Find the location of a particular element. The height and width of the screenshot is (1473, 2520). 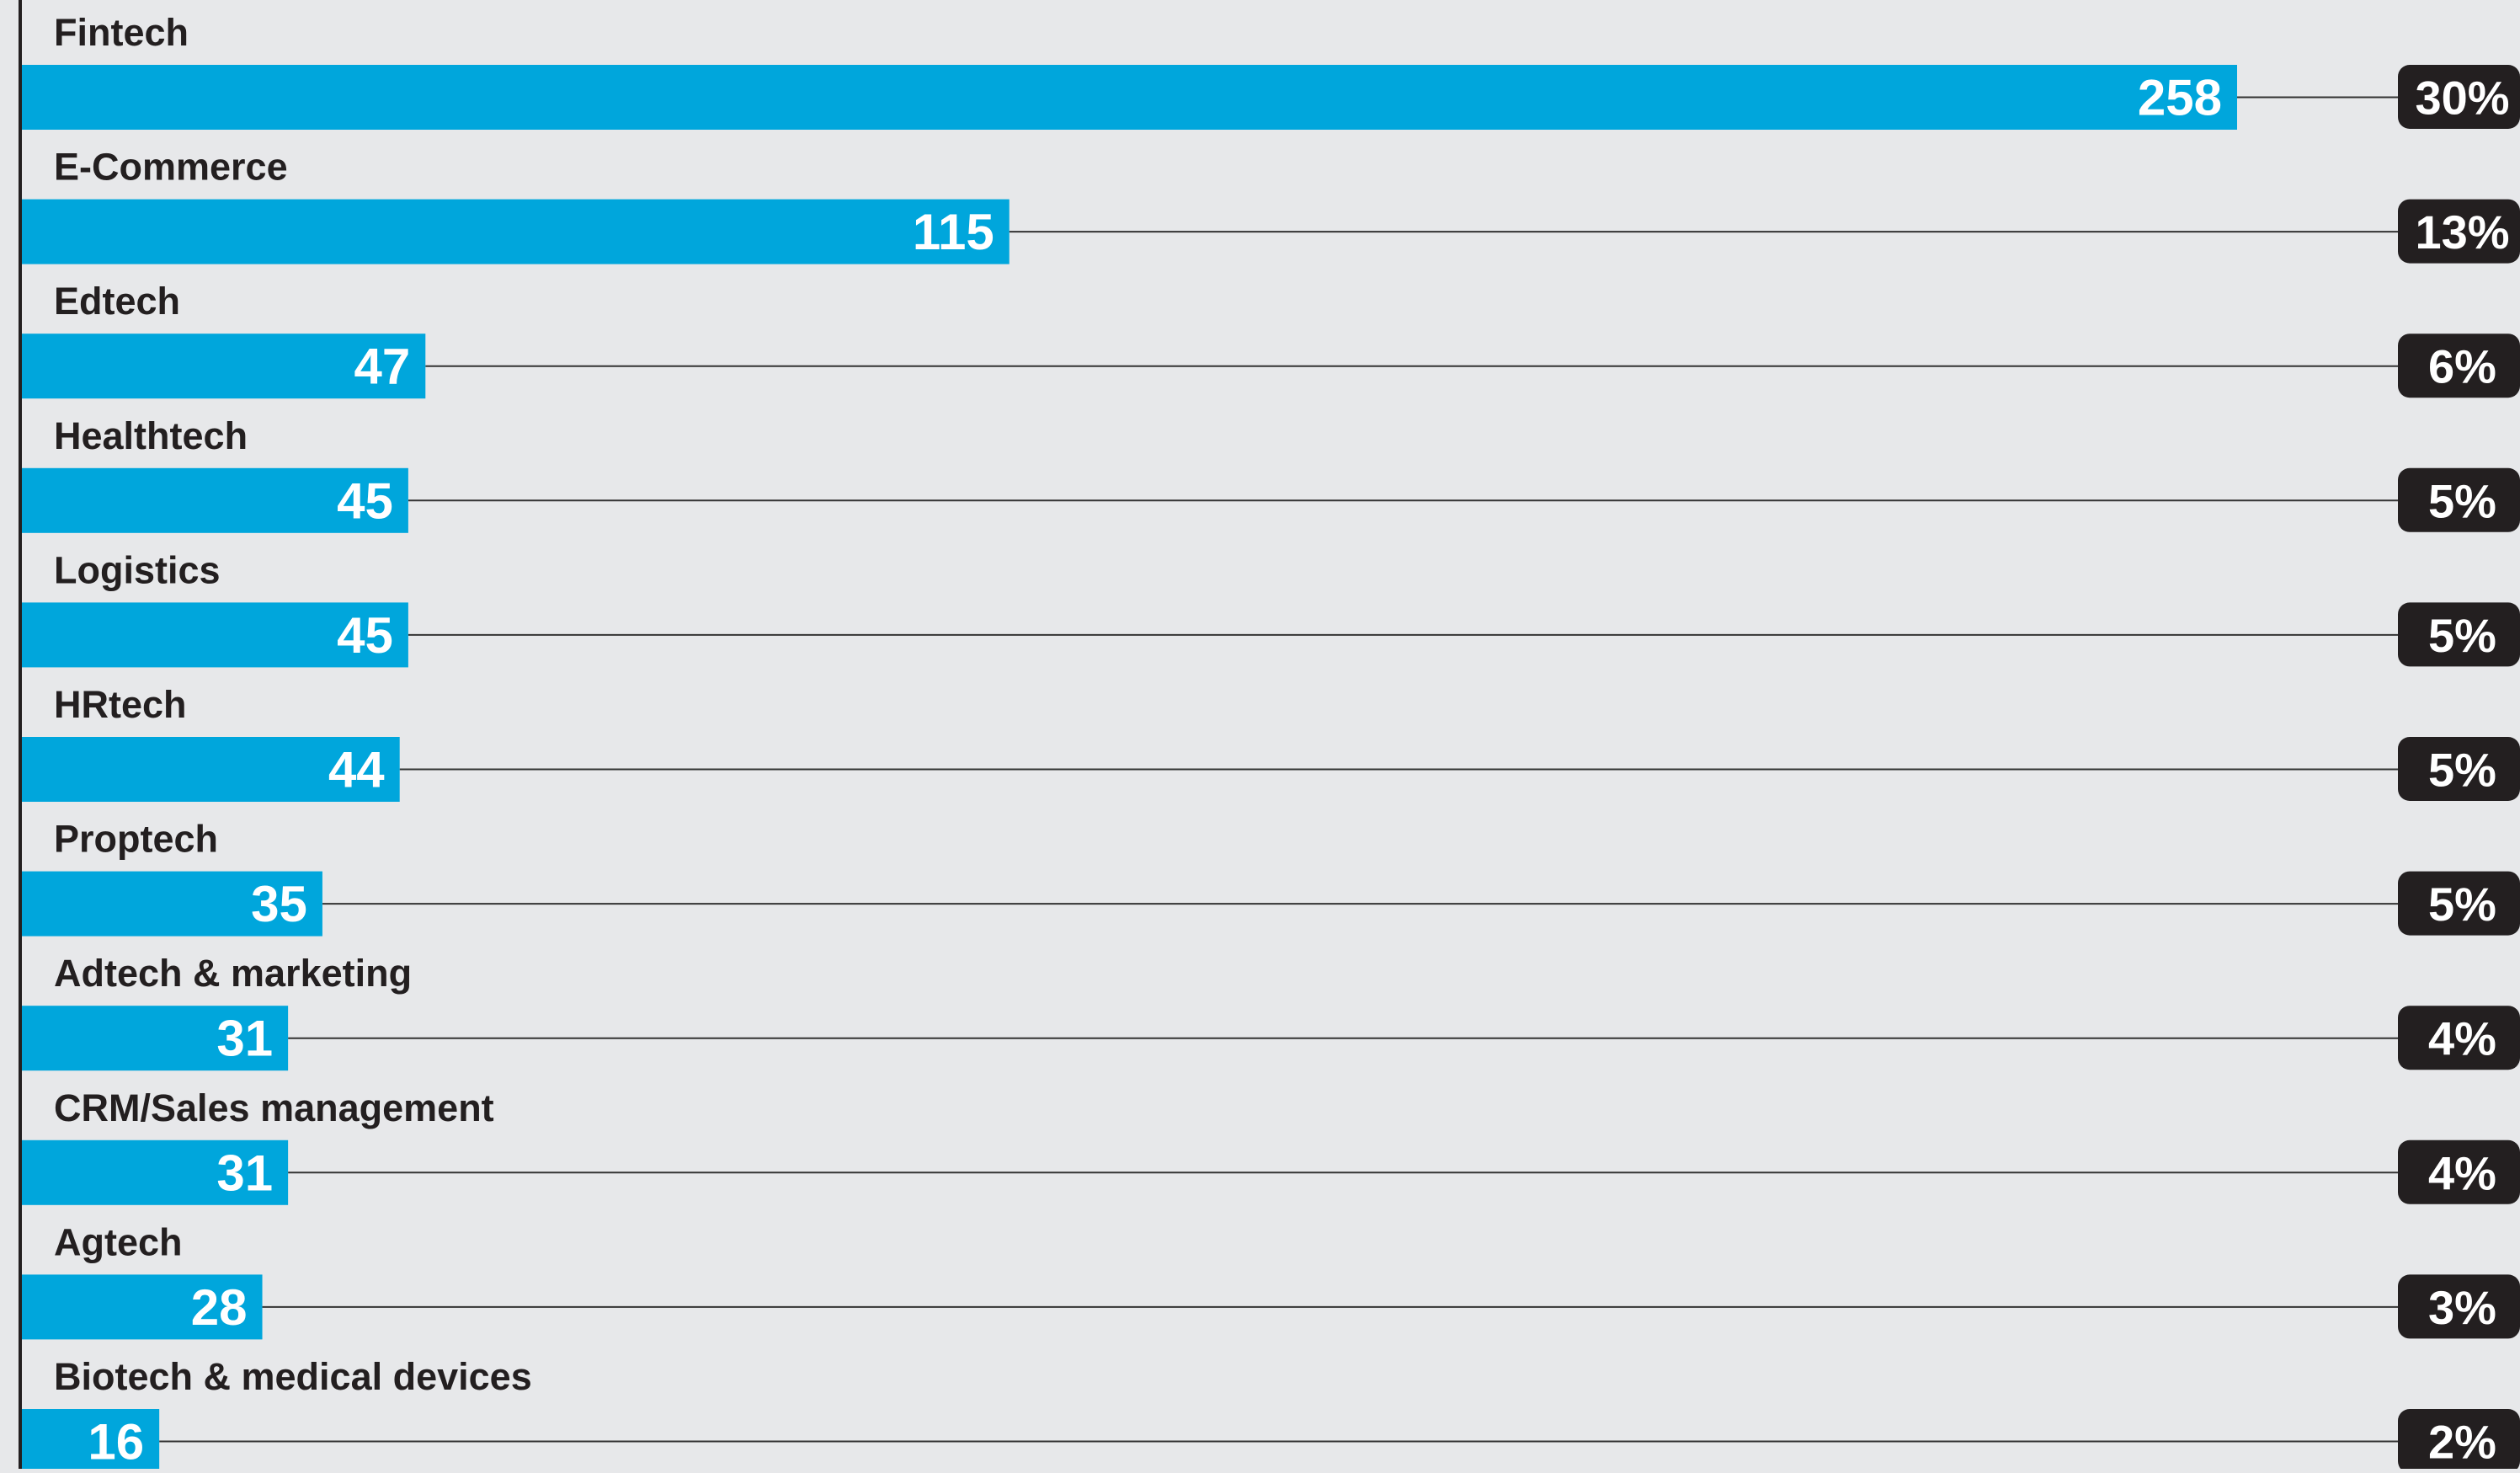

category-label: HRtech is located at coordinates (120, 705).